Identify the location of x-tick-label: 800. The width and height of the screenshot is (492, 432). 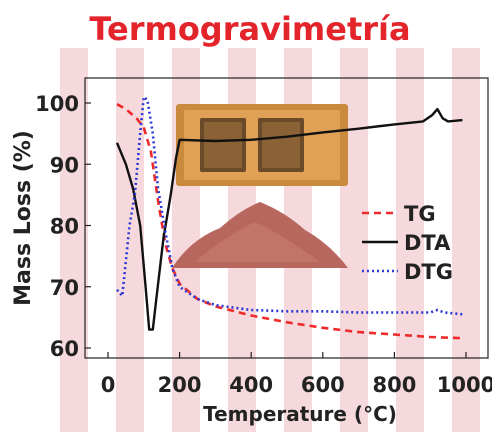
(394, 385).